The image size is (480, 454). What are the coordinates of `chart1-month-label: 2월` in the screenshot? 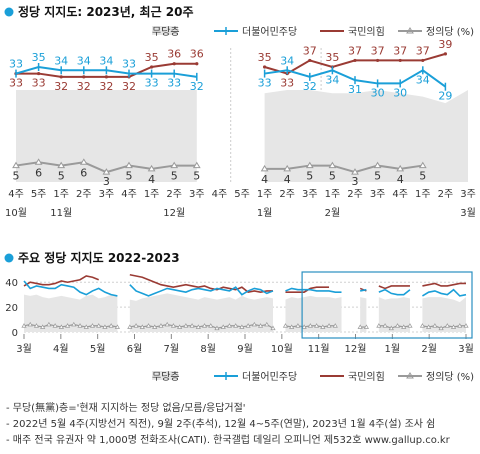 It's located at (333, 213).